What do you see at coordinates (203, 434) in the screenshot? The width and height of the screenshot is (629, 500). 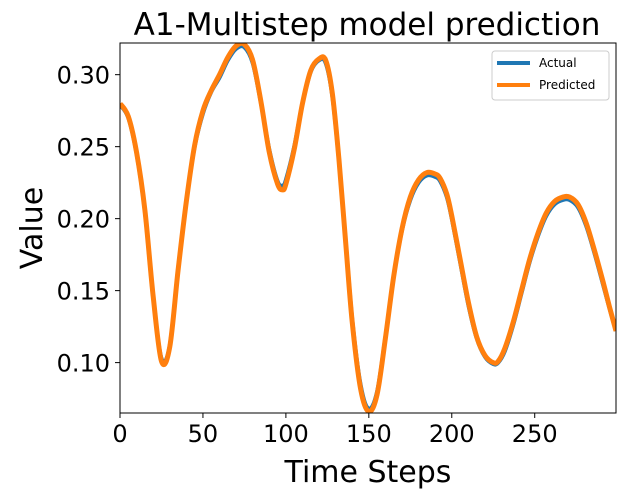 I see `x-tick-label: 50` at bounding box center [203, 434].